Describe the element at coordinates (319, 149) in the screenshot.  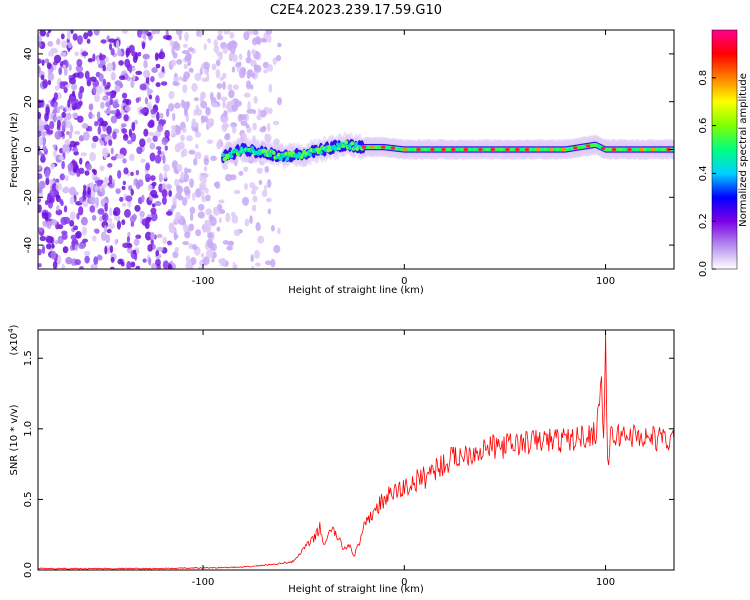
I see `ridge-core` at that location.